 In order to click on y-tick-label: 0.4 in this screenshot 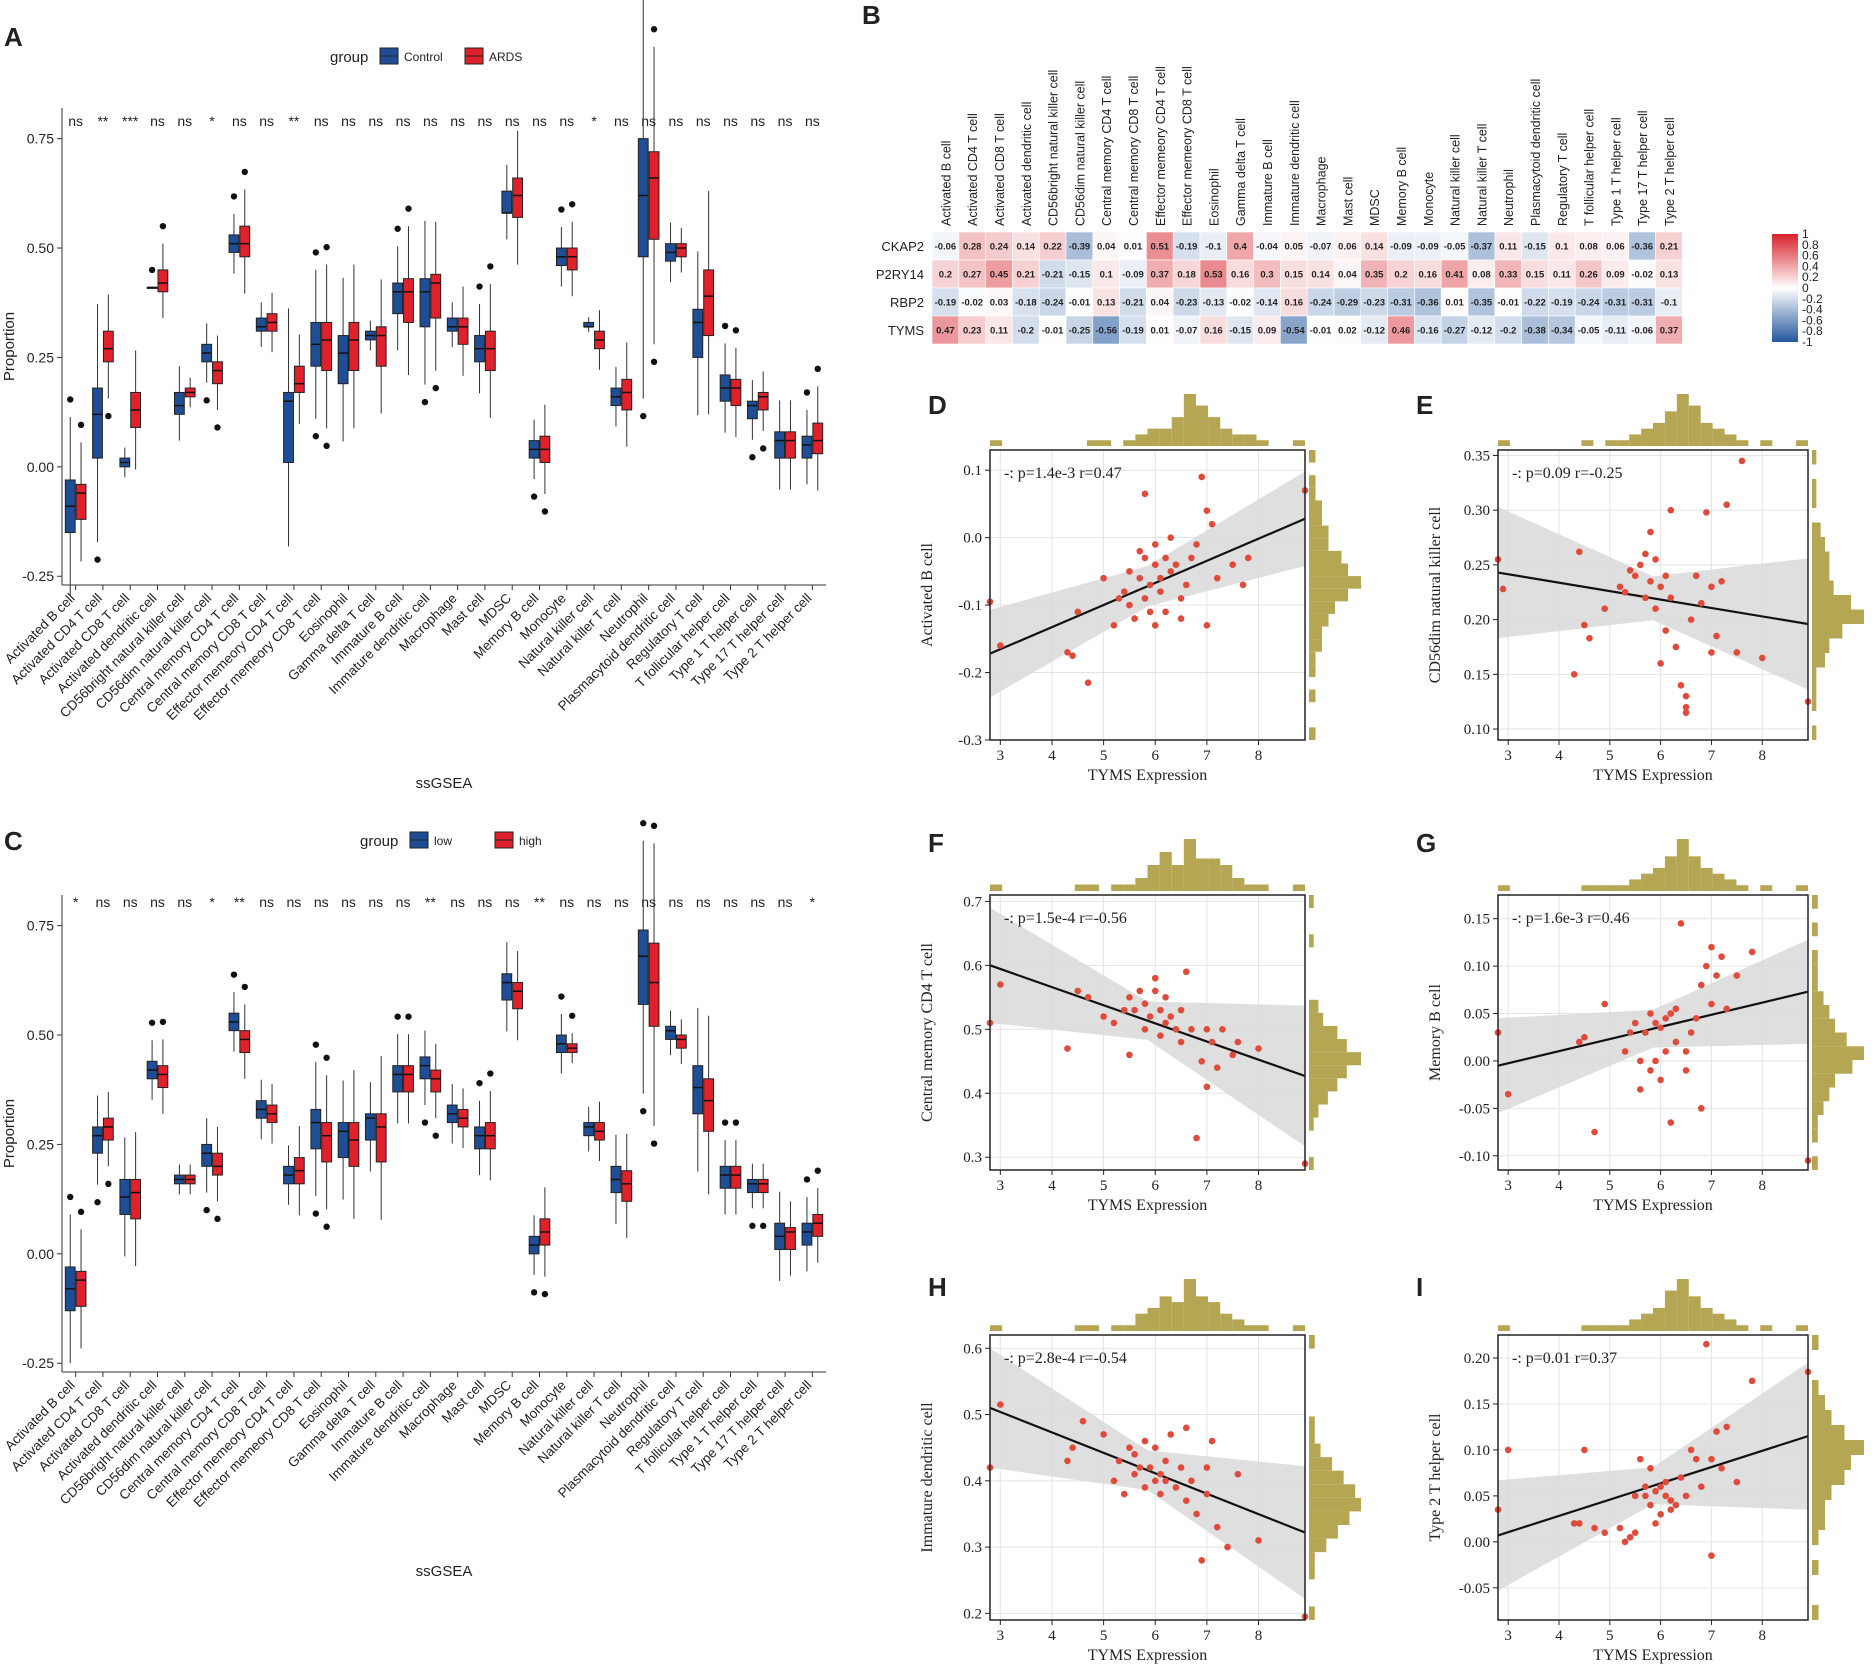, I will do `click(972, 1482)`.